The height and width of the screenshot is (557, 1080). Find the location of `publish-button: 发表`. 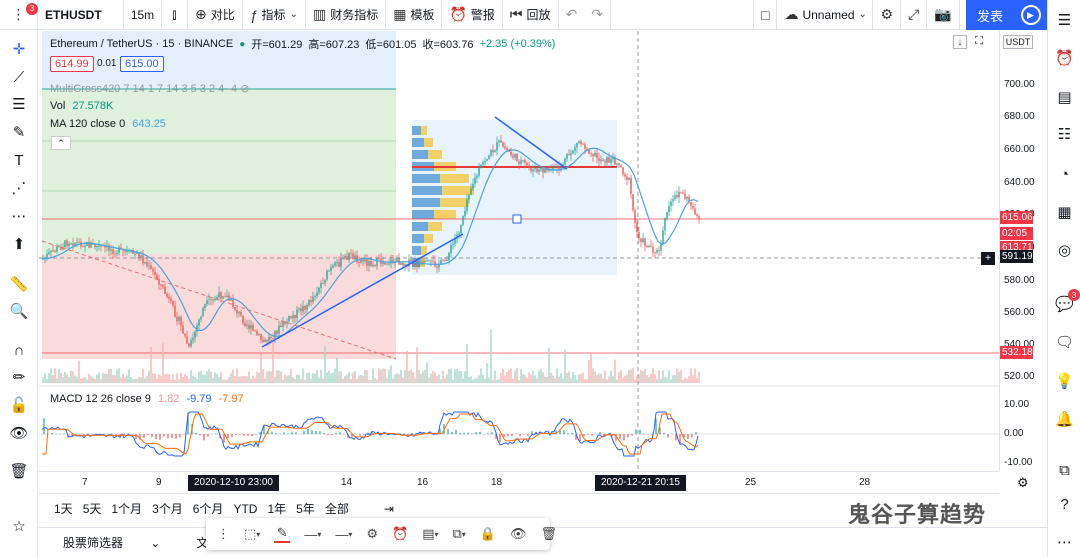

publish-button: 发表 is located at coordinates (990, 15).